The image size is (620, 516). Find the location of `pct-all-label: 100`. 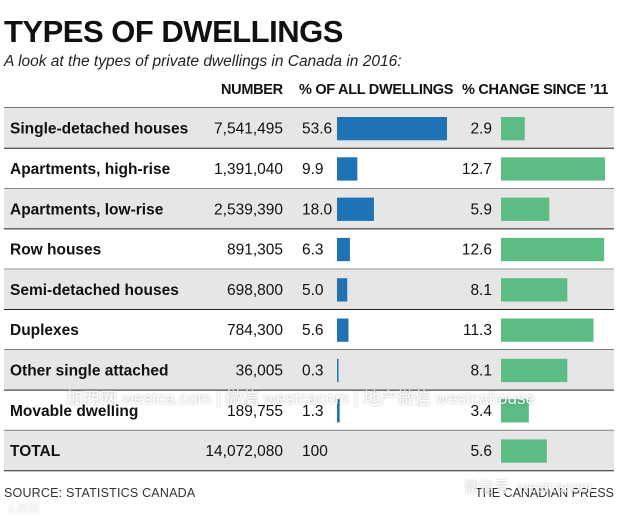

pct-all-label: 100 is located at coordinates (315, 451).